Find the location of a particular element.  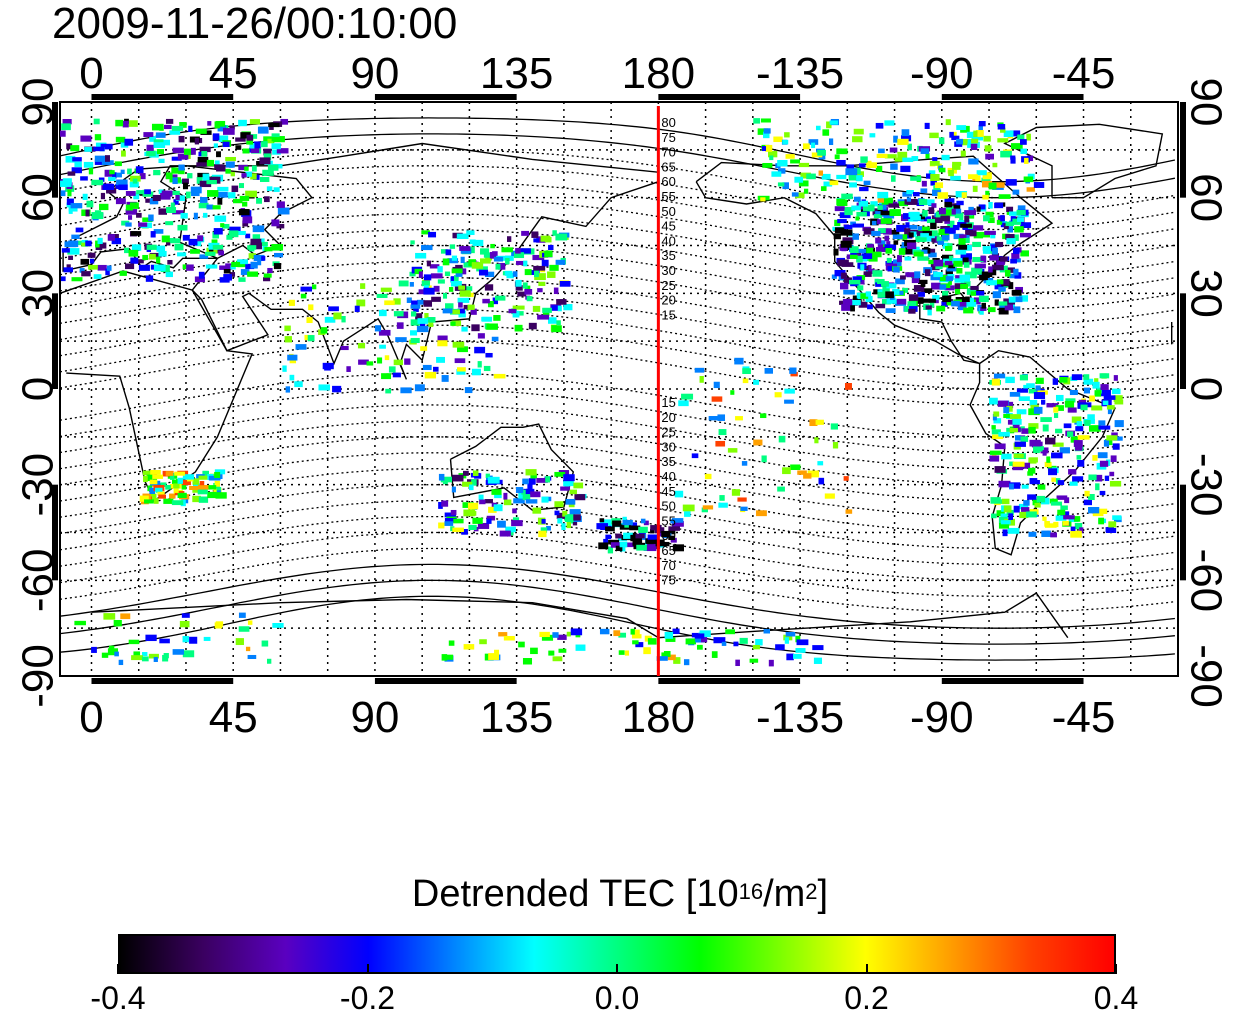

contour-label: 50 is located at coordinates (668, 506).